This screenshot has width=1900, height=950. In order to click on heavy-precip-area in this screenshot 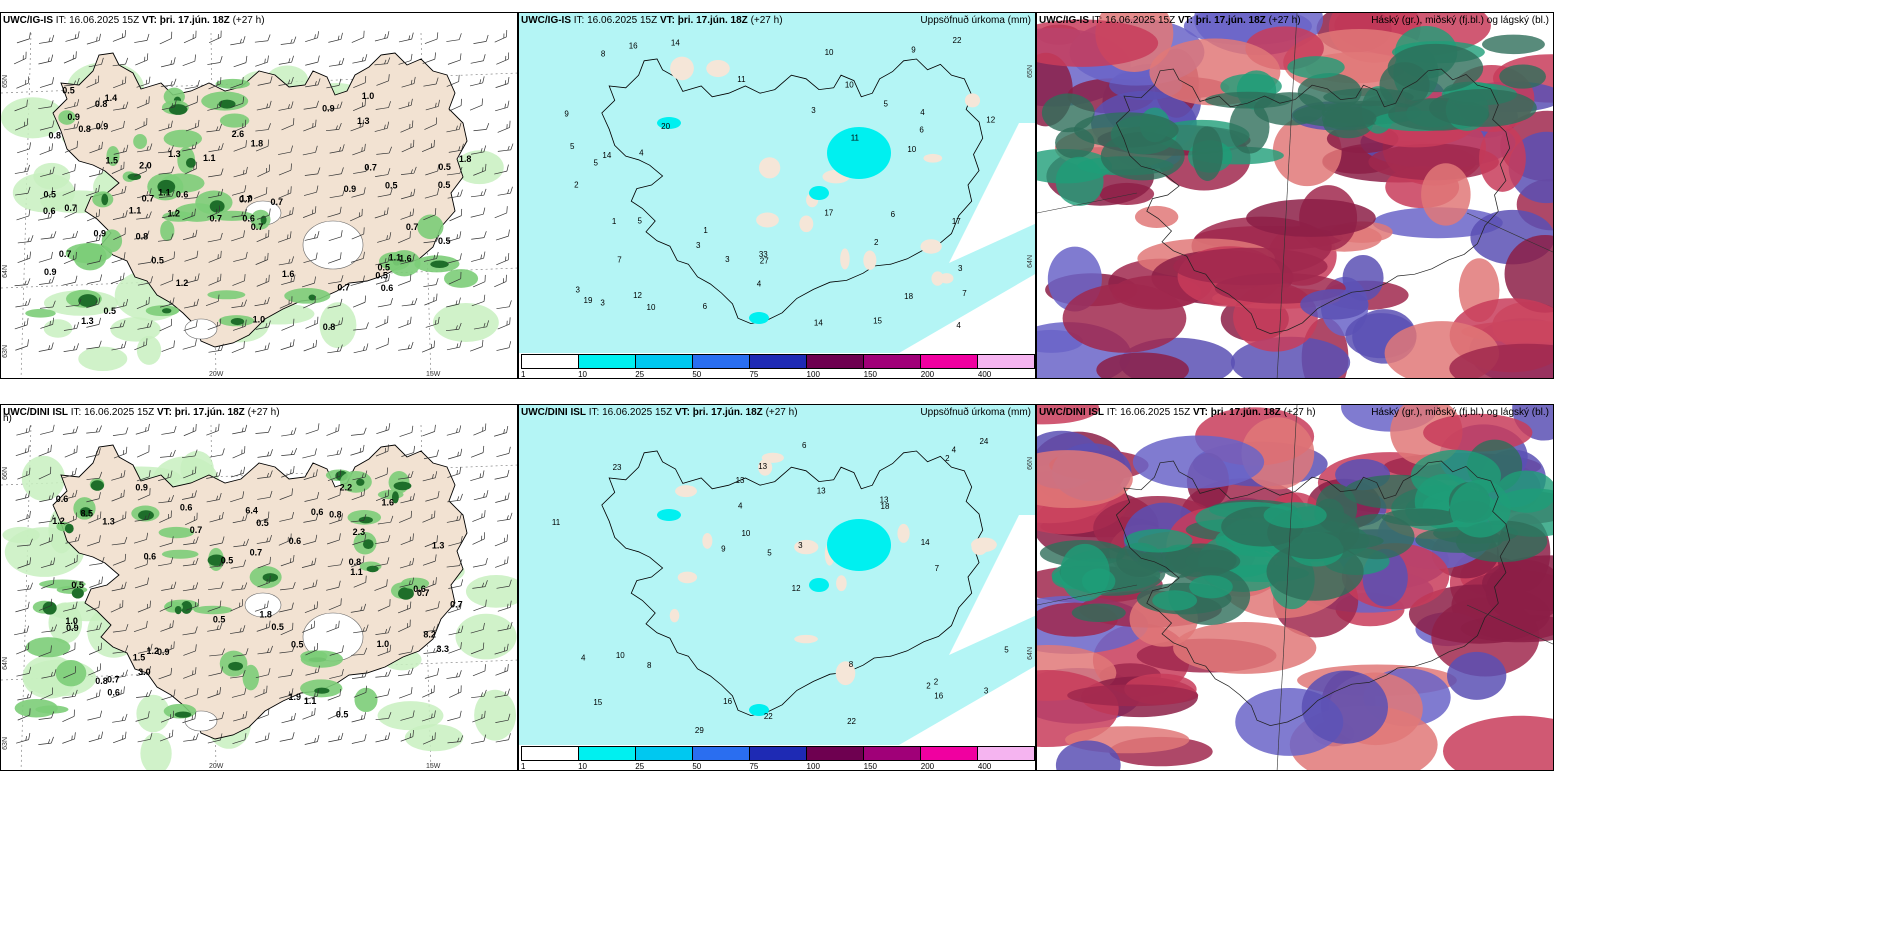, I will do `click(365, 520)`.